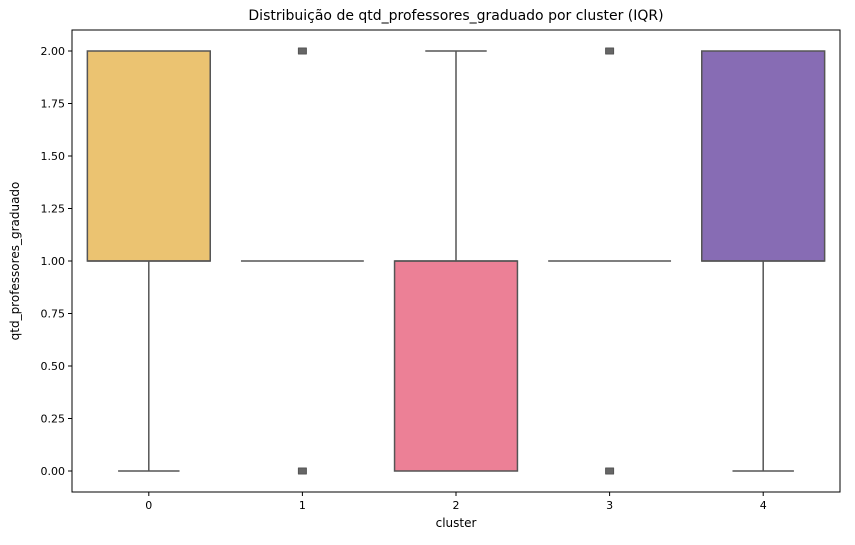 This screenshot has height=545, width=855. I want to click on x-tick-label: 1, so click(302, 505).